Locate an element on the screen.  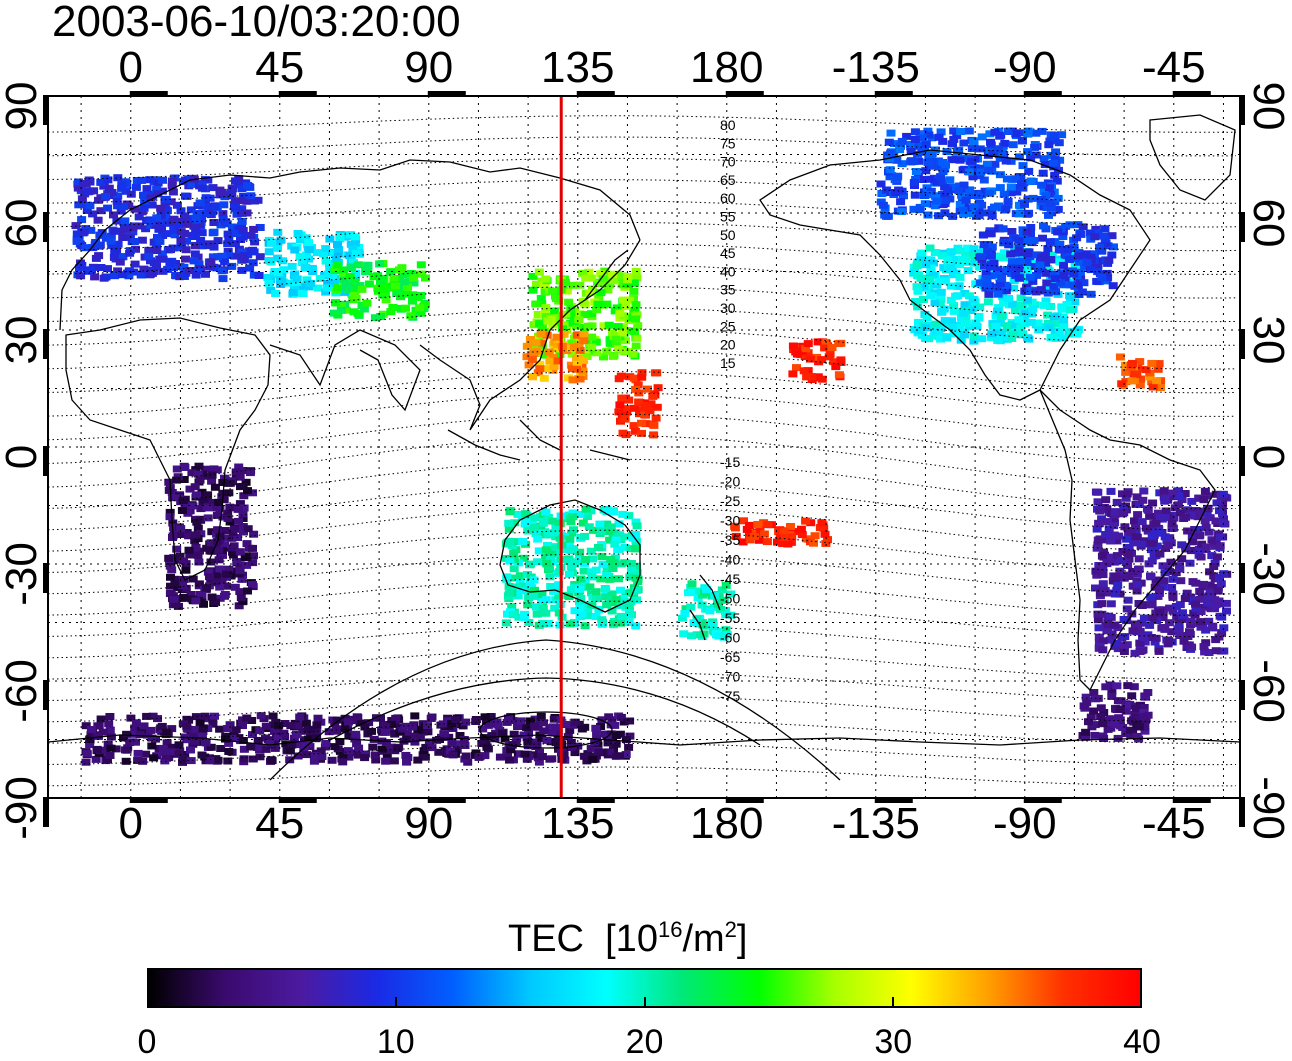
mlat-label: 80 is located at coordinates (728, 125).